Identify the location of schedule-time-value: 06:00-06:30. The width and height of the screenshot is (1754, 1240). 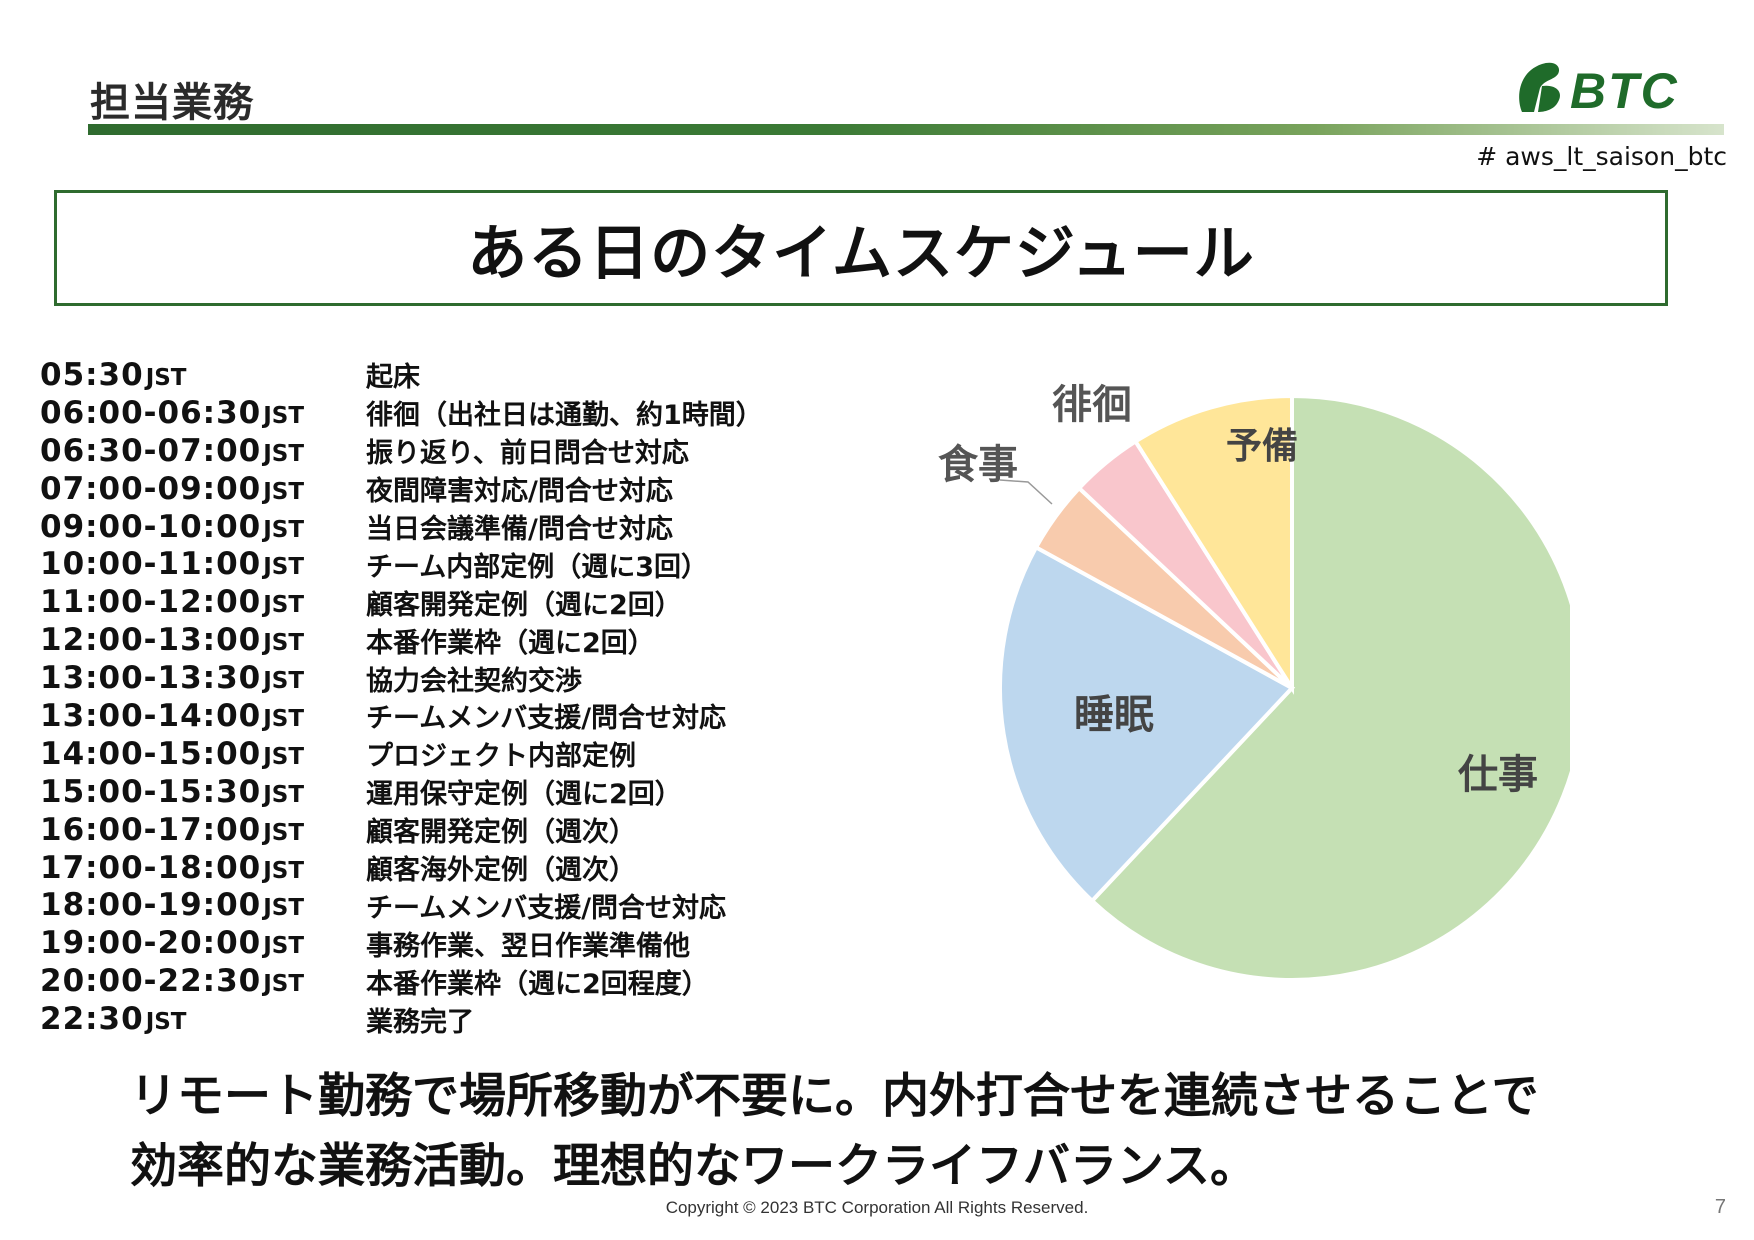
(151, 412).